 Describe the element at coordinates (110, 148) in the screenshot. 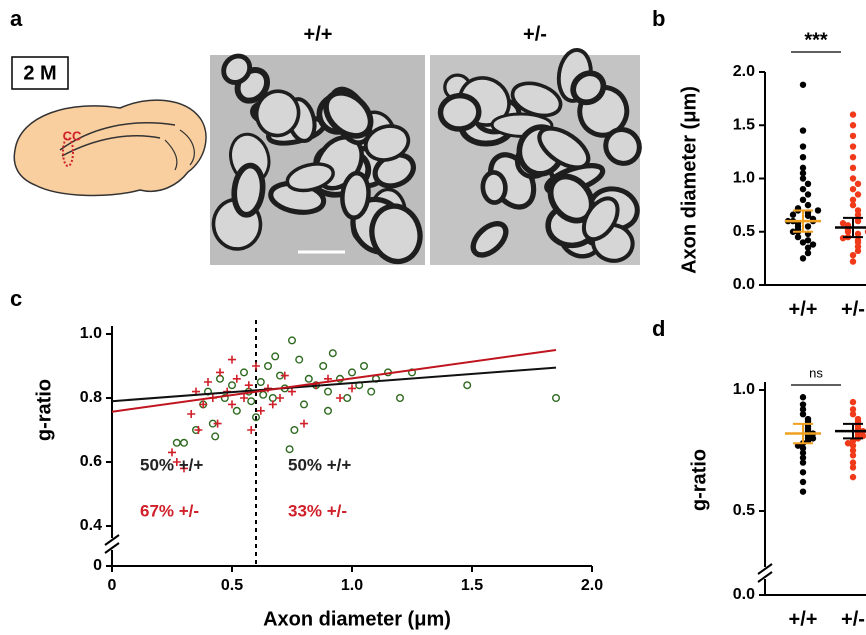

I see `brain-sketch` at that location.